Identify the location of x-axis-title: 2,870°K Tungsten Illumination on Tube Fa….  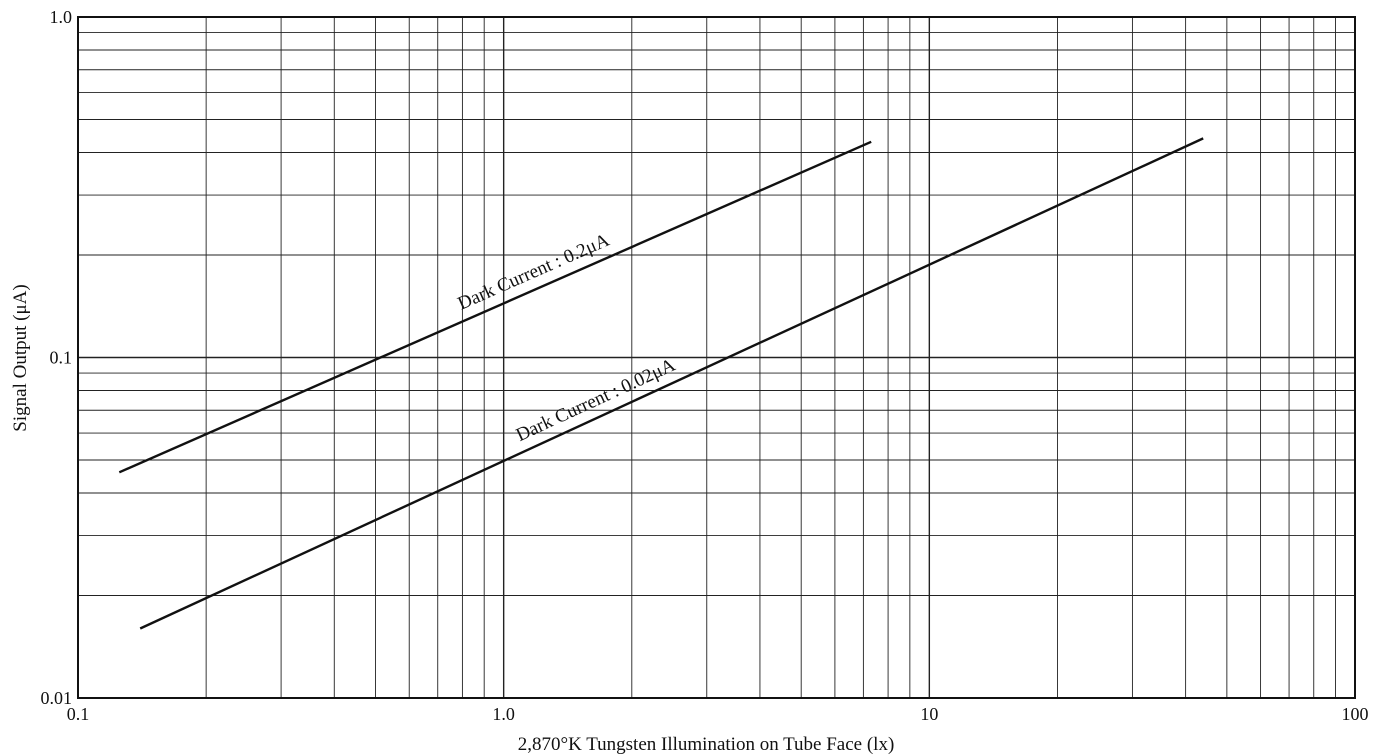
(706, 744).